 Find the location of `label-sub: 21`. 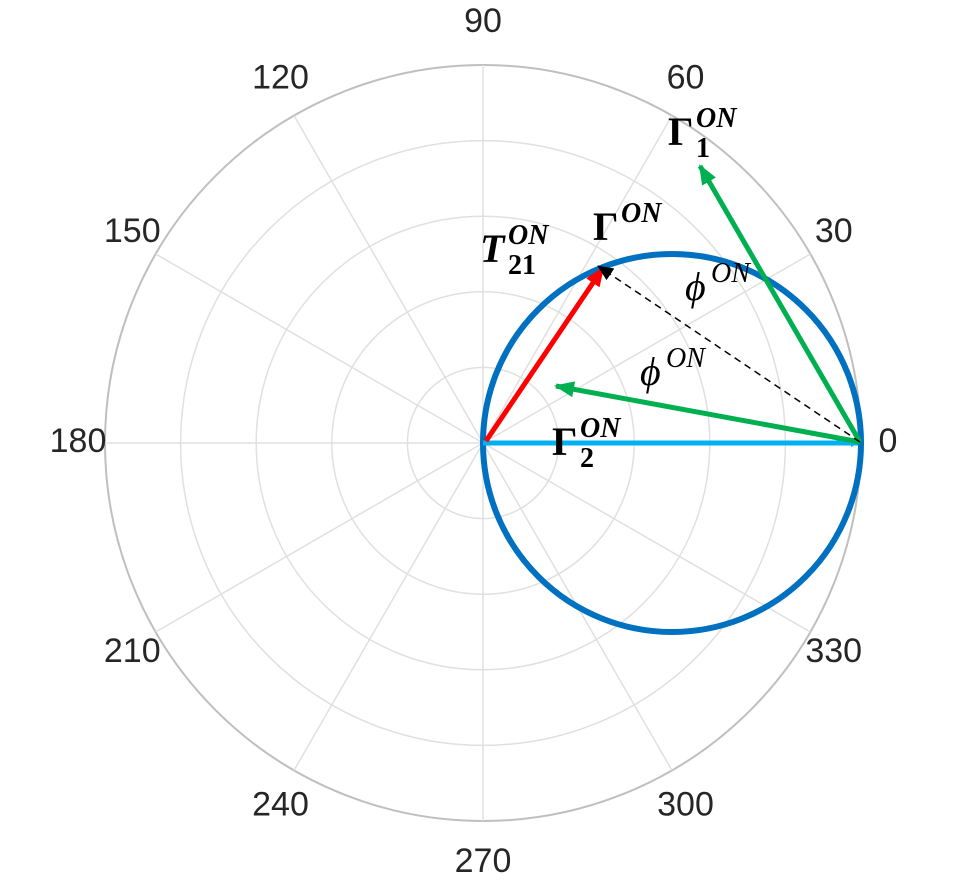

label-sub: 21 is located at coordinates (522, 265).